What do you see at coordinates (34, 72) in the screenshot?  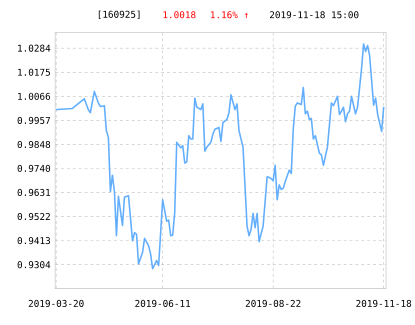 I see `y-tick-label: 1.0175` at bounding box center [34, 72].